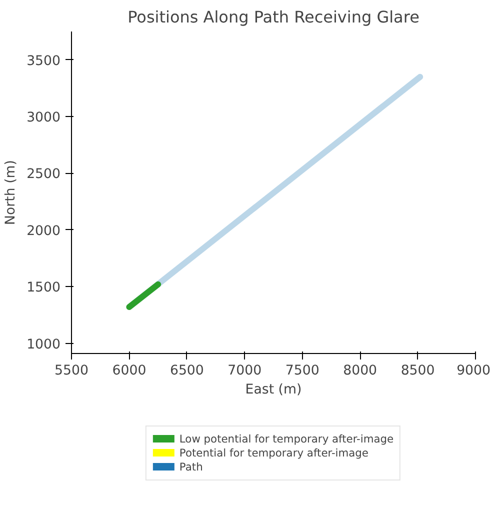  What do you see at coordinates (191, 466) in the screenshot?
I see `legend-label: Path` at bounding box center [191, 466].